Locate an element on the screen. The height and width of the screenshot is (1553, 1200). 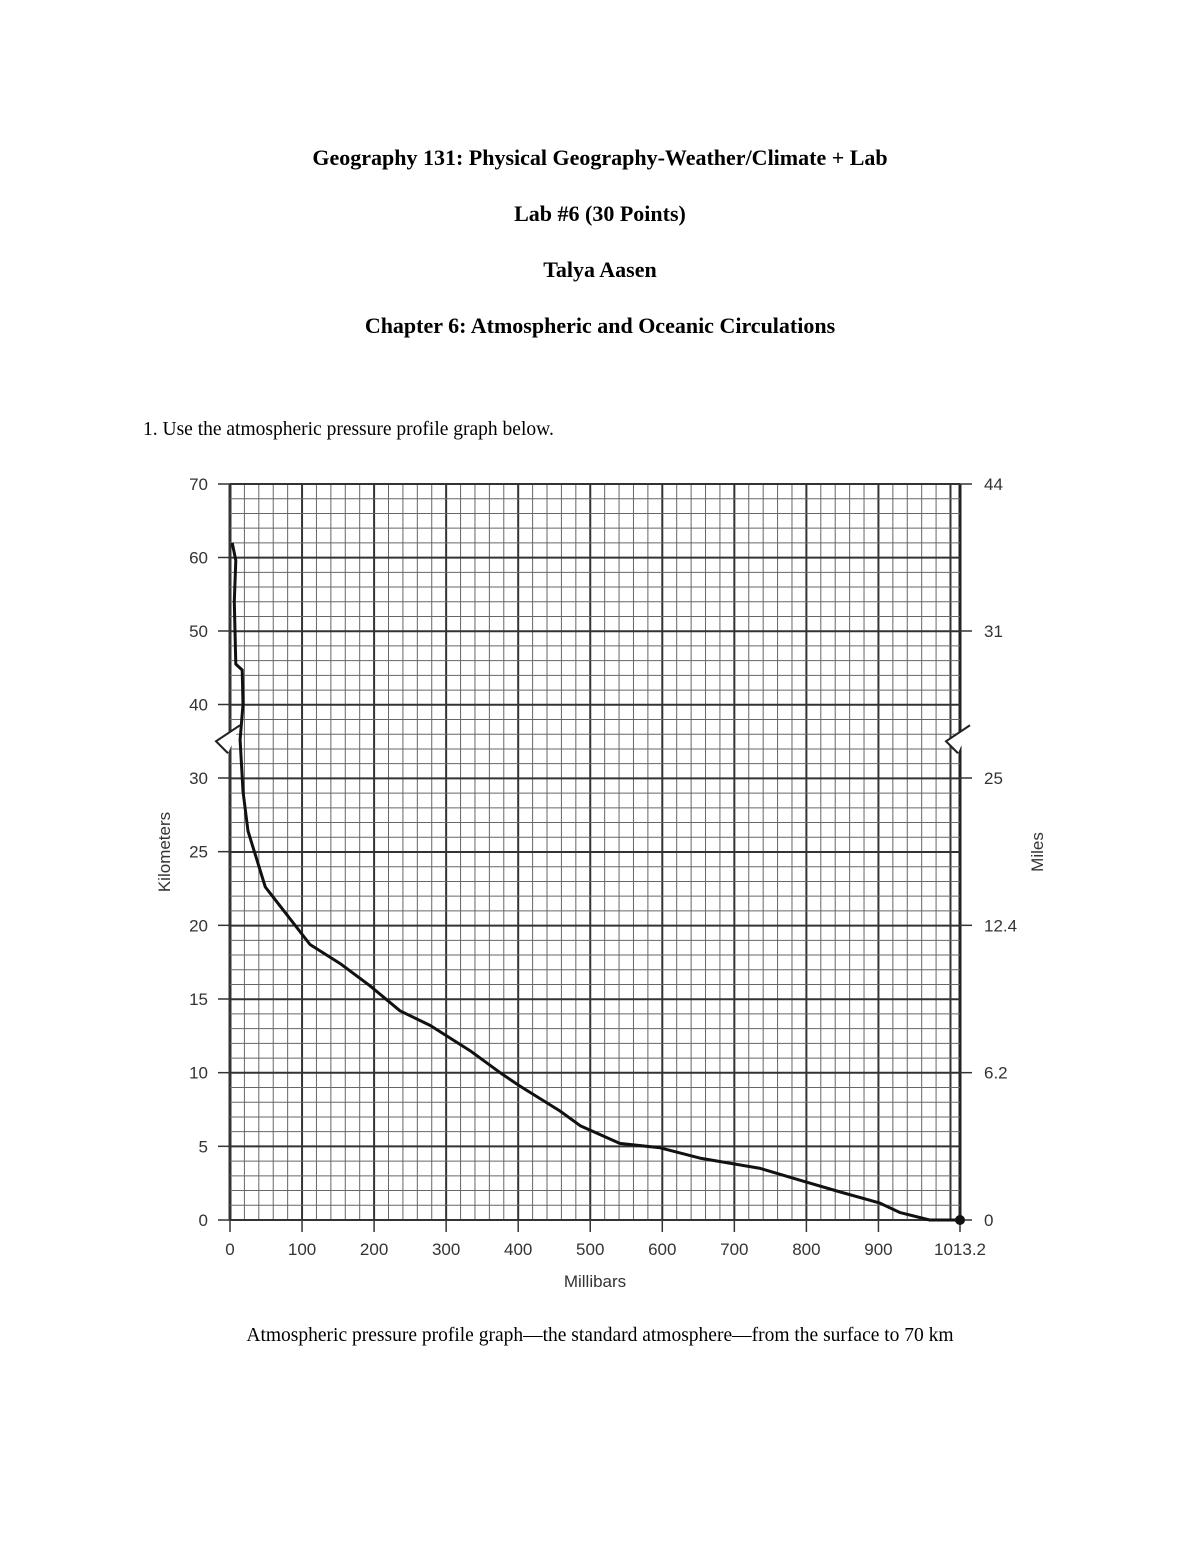
y-tick-label: 60 is located at coordinates (198, 558).